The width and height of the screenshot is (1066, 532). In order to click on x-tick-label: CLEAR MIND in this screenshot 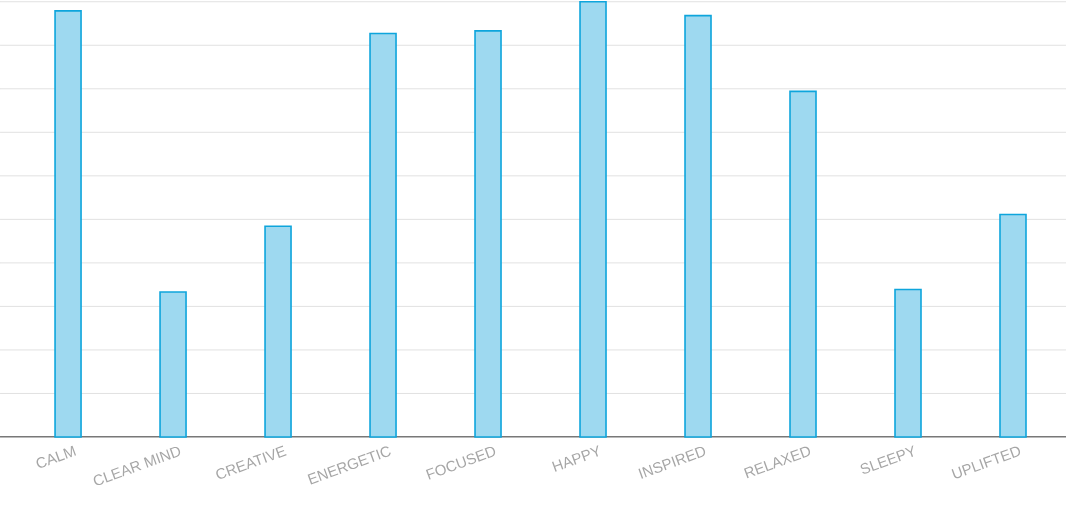, I will do `click(137, 466)`.